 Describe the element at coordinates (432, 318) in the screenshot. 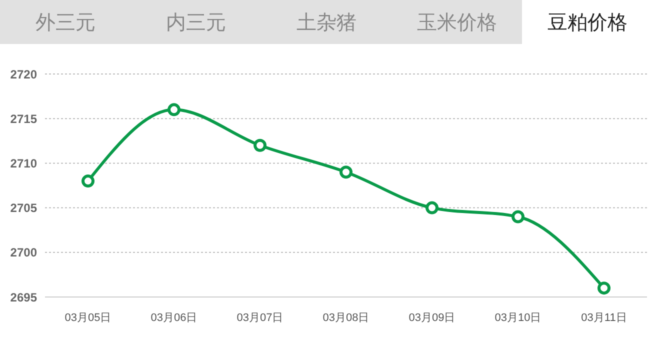

I see `x-tick-label: 03月09日` at that location.